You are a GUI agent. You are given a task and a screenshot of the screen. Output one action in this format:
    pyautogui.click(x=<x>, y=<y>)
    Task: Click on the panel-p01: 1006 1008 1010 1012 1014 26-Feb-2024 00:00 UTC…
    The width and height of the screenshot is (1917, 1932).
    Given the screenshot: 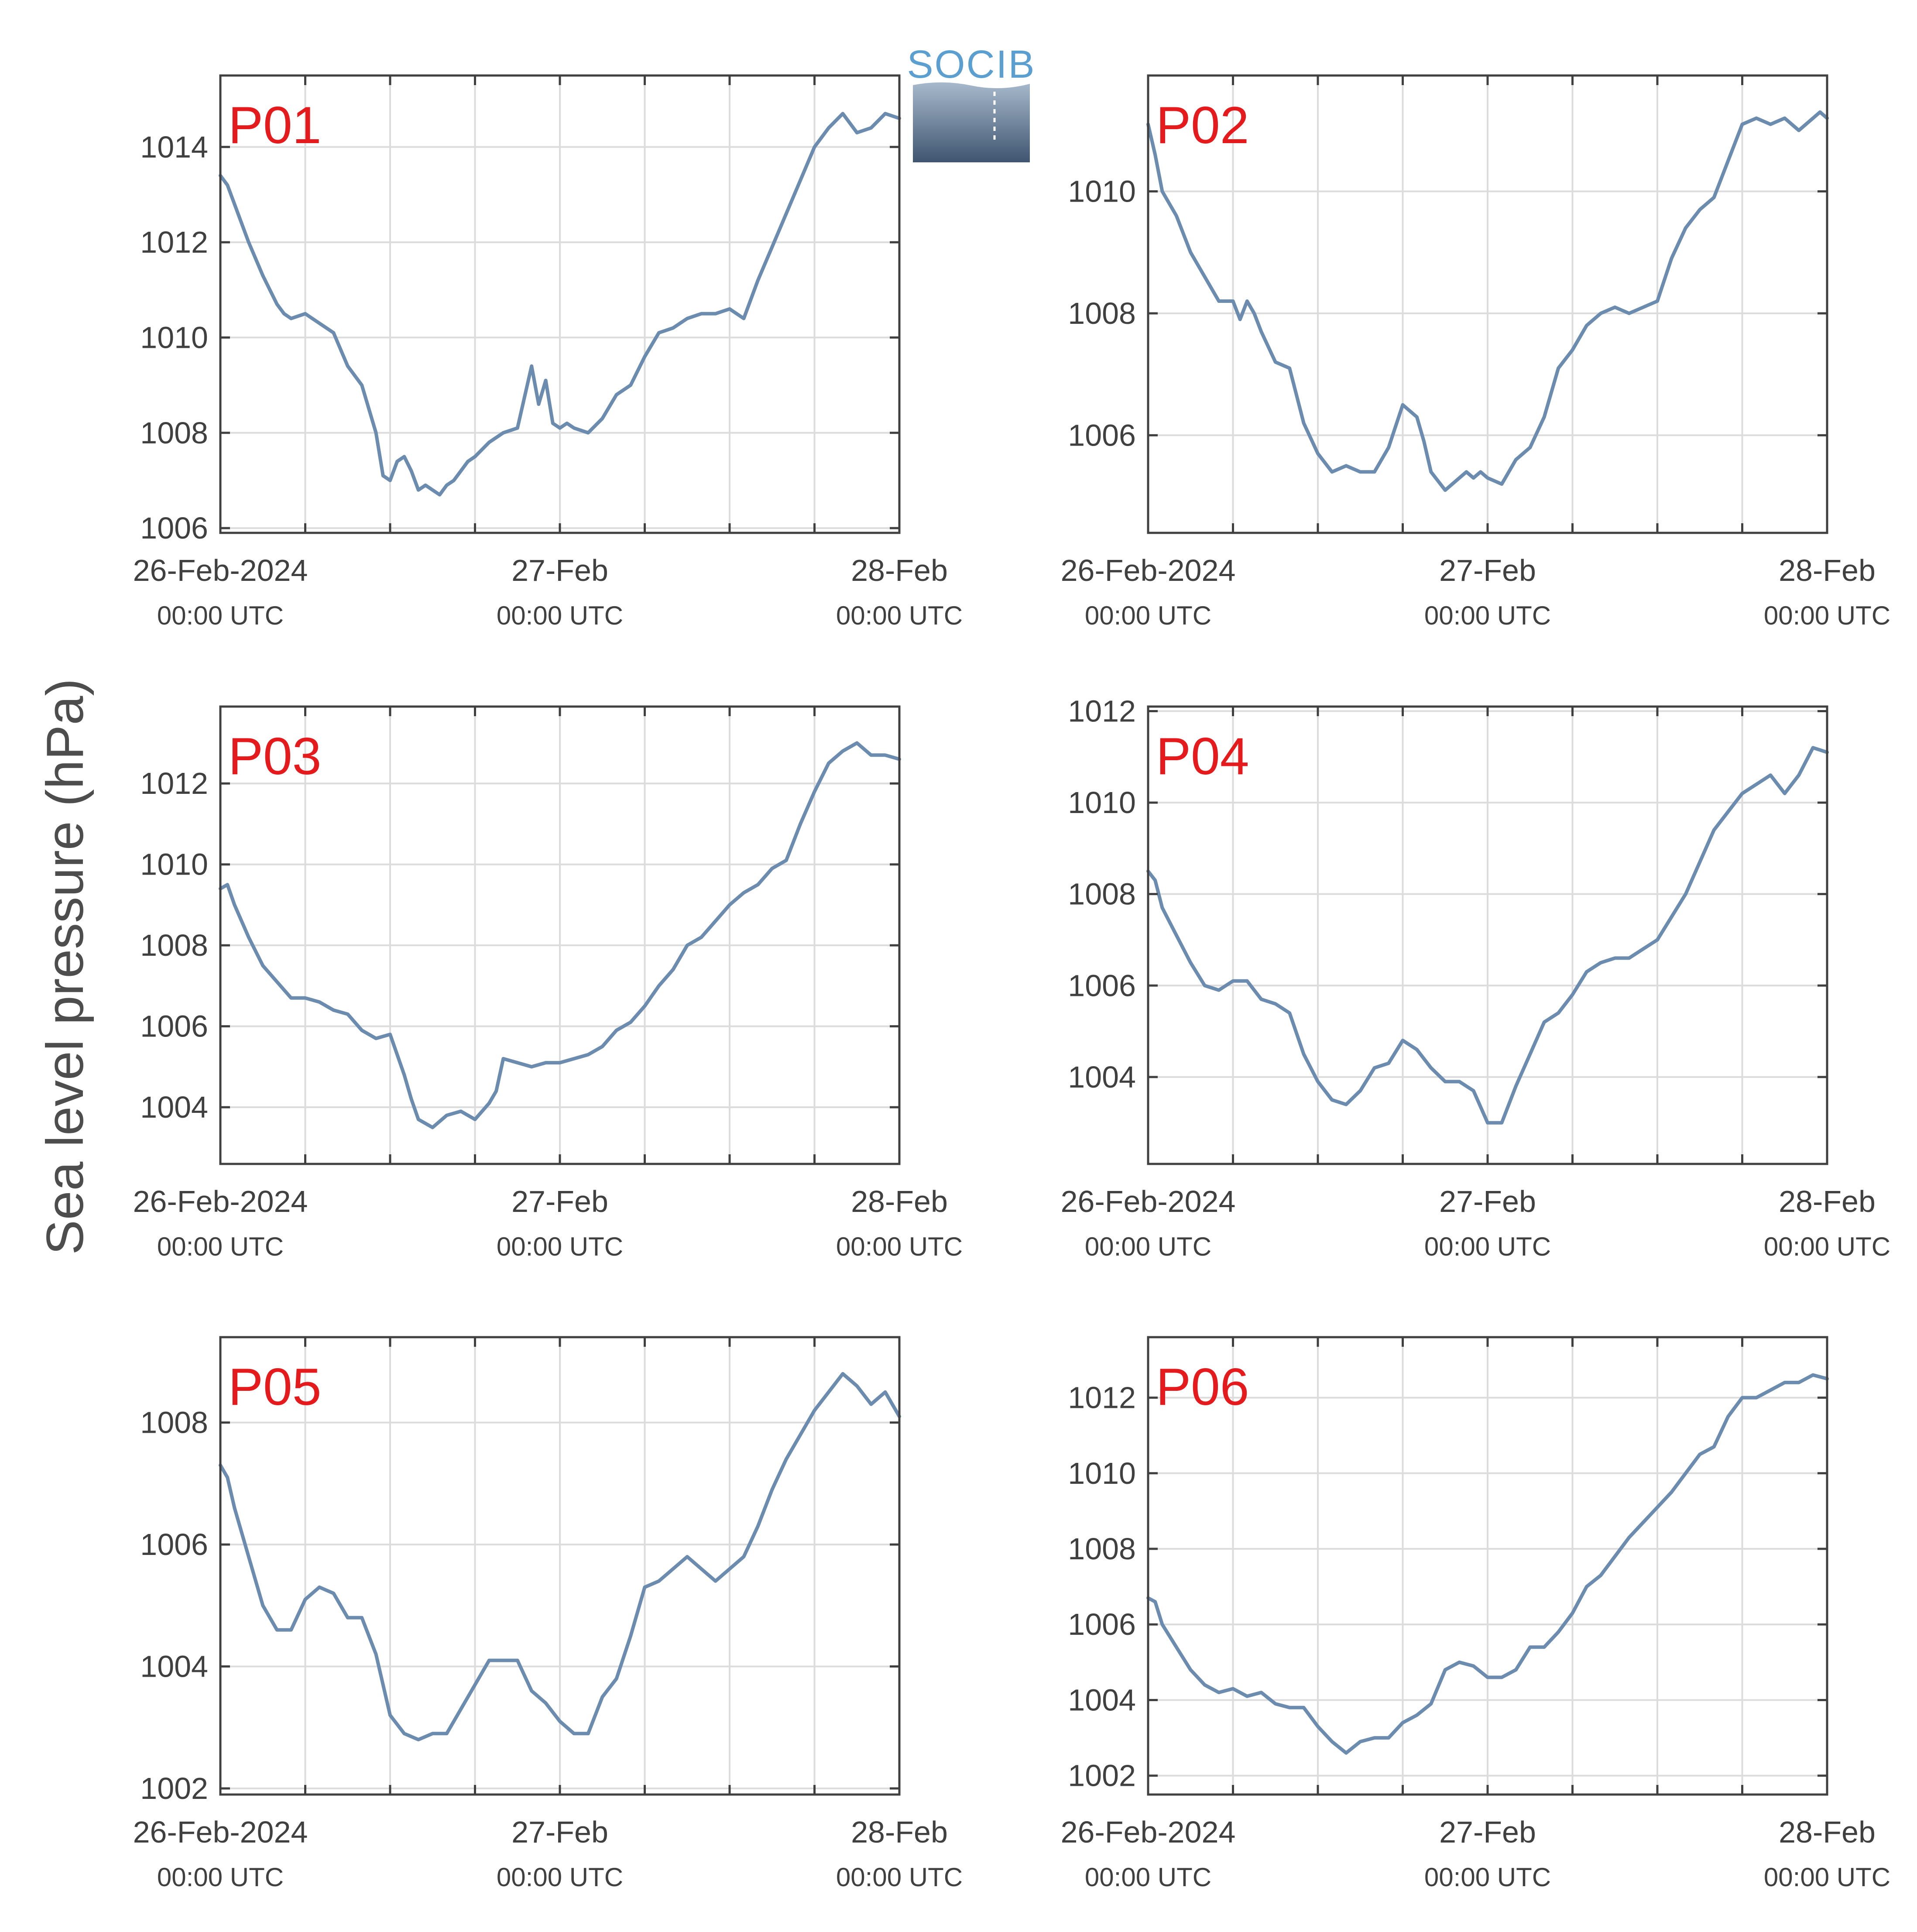 What is the action you would take?
    pyautogui.click(x=548, y=352)
    